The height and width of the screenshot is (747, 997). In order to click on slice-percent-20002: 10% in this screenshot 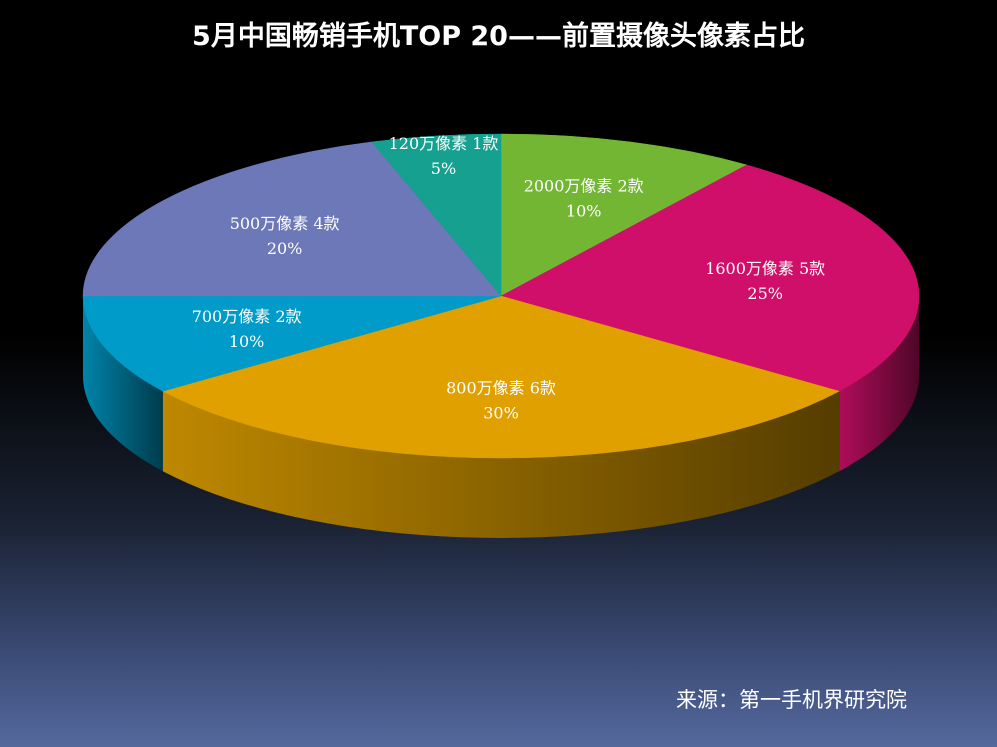, I will do `click(584, 210)`.